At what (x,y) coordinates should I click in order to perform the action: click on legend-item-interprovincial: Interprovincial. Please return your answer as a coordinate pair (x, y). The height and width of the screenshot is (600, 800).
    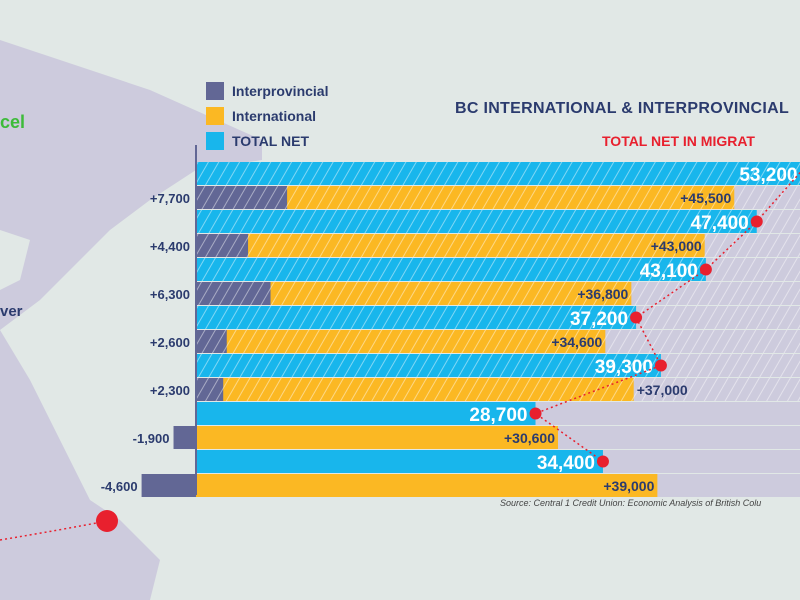
    Looking at the image, I should click on (267, 90).